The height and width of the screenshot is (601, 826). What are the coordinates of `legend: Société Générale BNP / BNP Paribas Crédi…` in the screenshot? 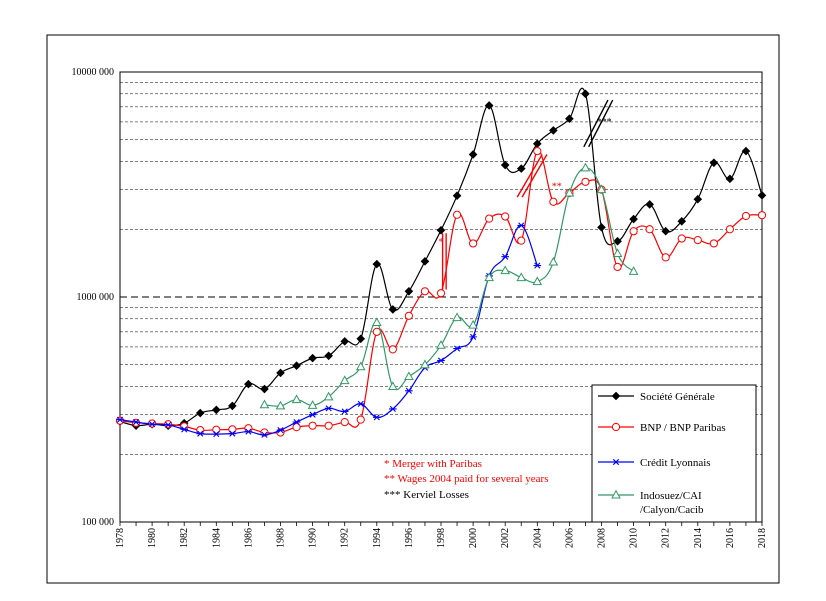 It's located at (674, 453).